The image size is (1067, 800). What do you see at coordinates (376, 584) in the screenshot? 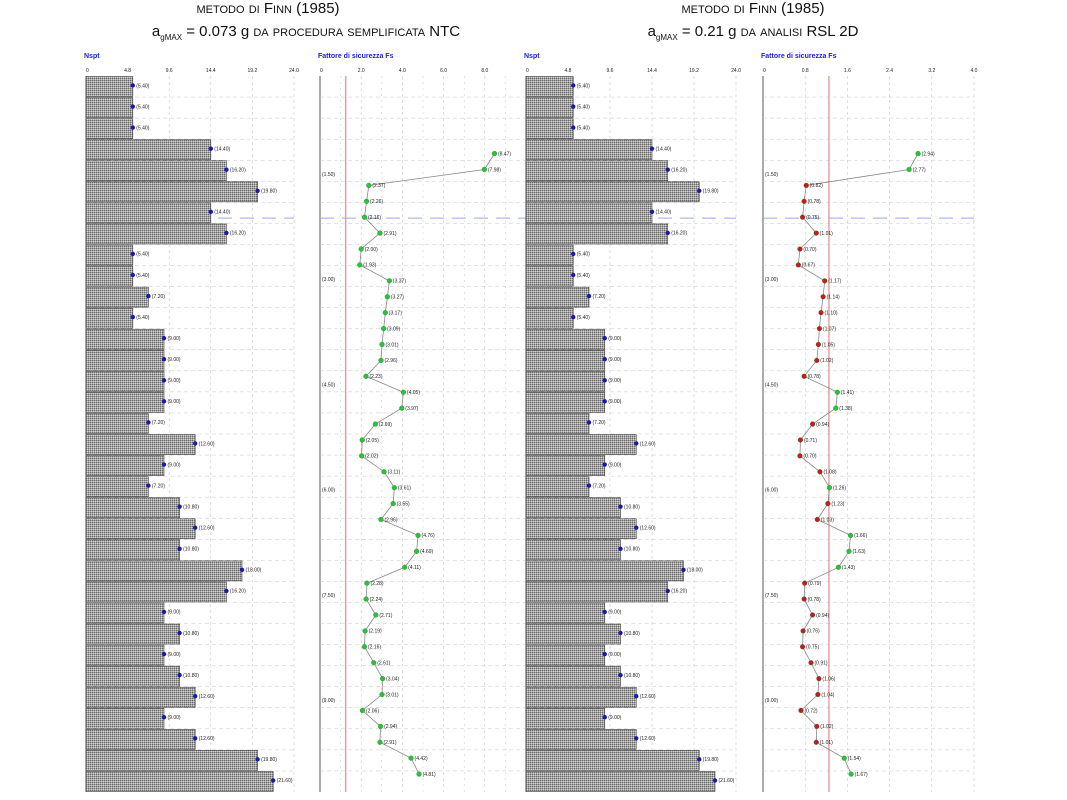
I see `fs-value-label: (2.28)` at bounding box center [376, 584].